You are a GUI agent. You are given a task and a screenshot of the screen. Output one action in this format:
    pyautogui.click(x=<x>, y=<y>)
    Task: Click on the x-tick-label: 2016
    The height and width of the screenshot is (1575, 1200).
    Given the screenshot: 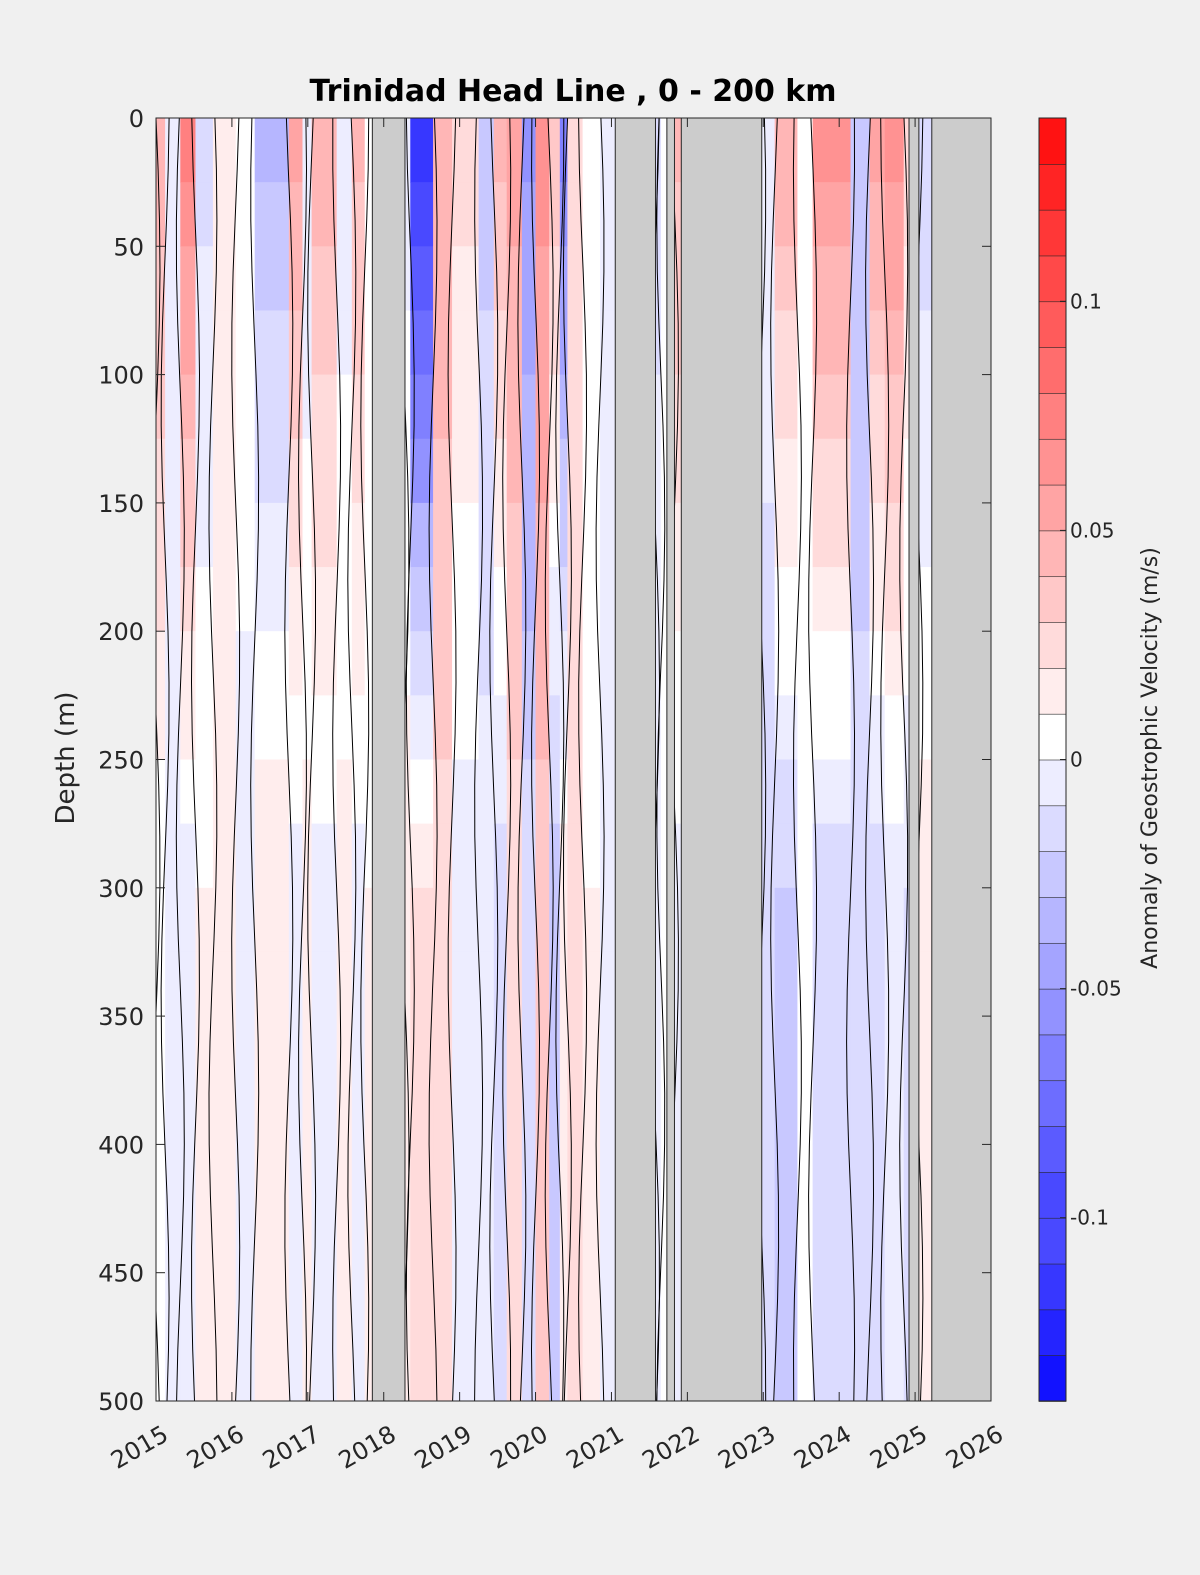 What is the action you would take?
    pyautogui.click(x=215, y=1447)
    